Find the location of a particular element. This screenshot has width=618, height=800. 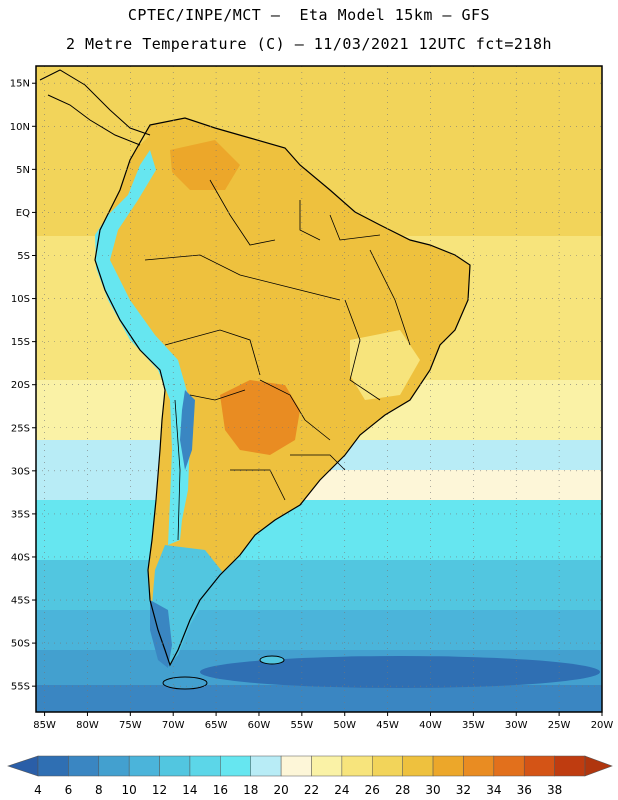

colorbar-labels: 4 6 8 10 12 14 16 18 20 22 24 26 28 30 32 34 36 38 is located at coordinates (298, 790).